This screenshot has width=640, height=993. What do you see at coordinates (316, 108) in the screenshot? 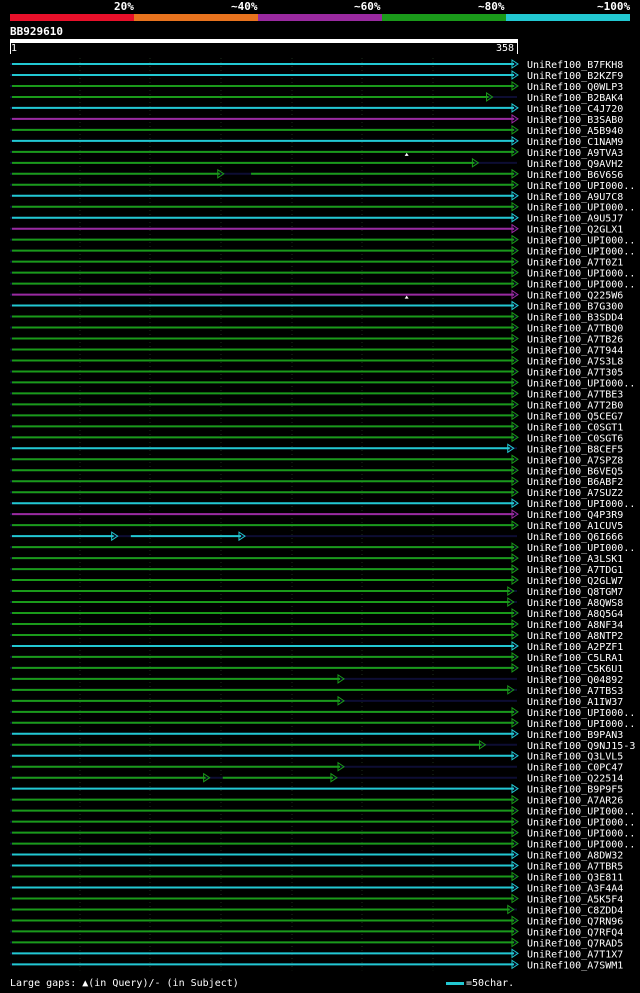
I see `hit-row: UniRef100_C4J720` at bounding box center [316, 108].